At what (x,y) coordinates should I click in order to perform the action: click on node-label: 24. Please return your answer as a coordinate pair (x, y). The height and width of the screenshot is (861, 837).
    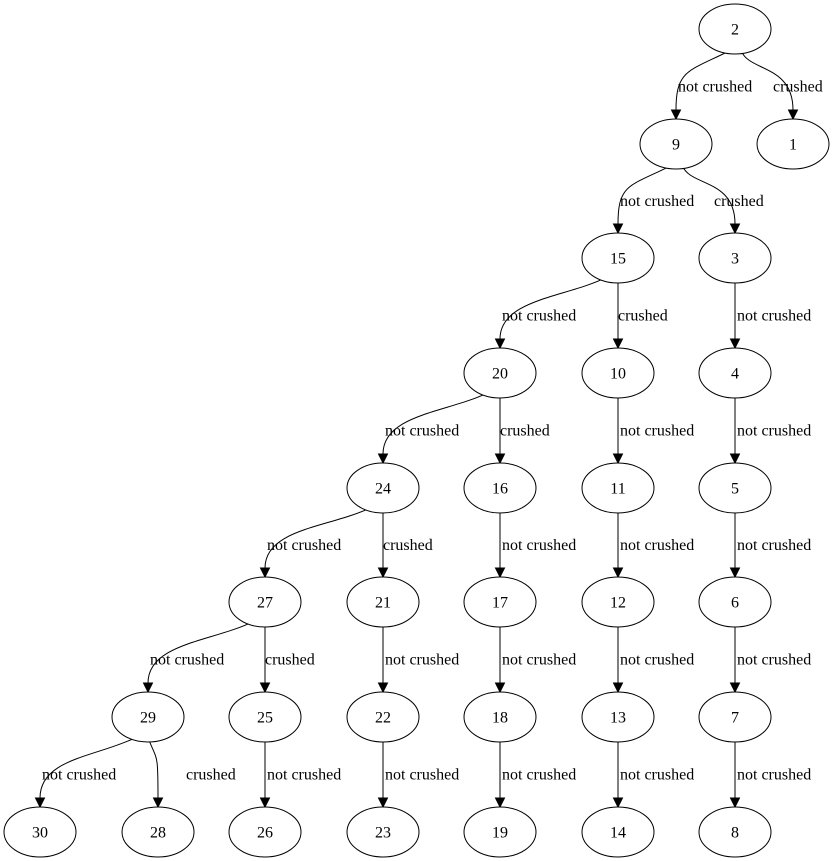
    Looking at the image, I should click on (383, 489).